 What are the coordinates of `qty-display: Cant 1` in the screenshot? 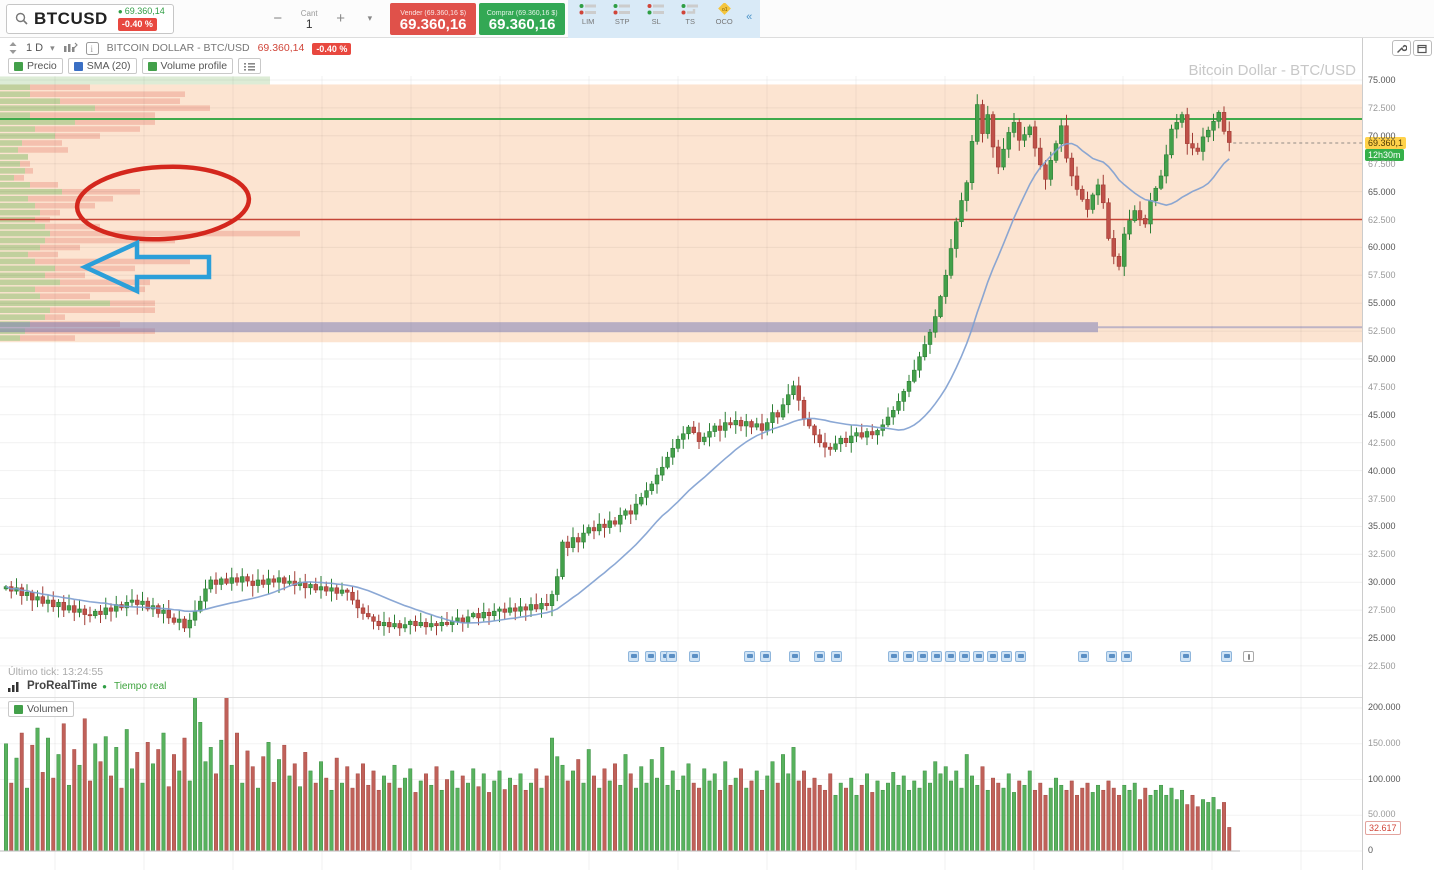 It's located at (309, 19).